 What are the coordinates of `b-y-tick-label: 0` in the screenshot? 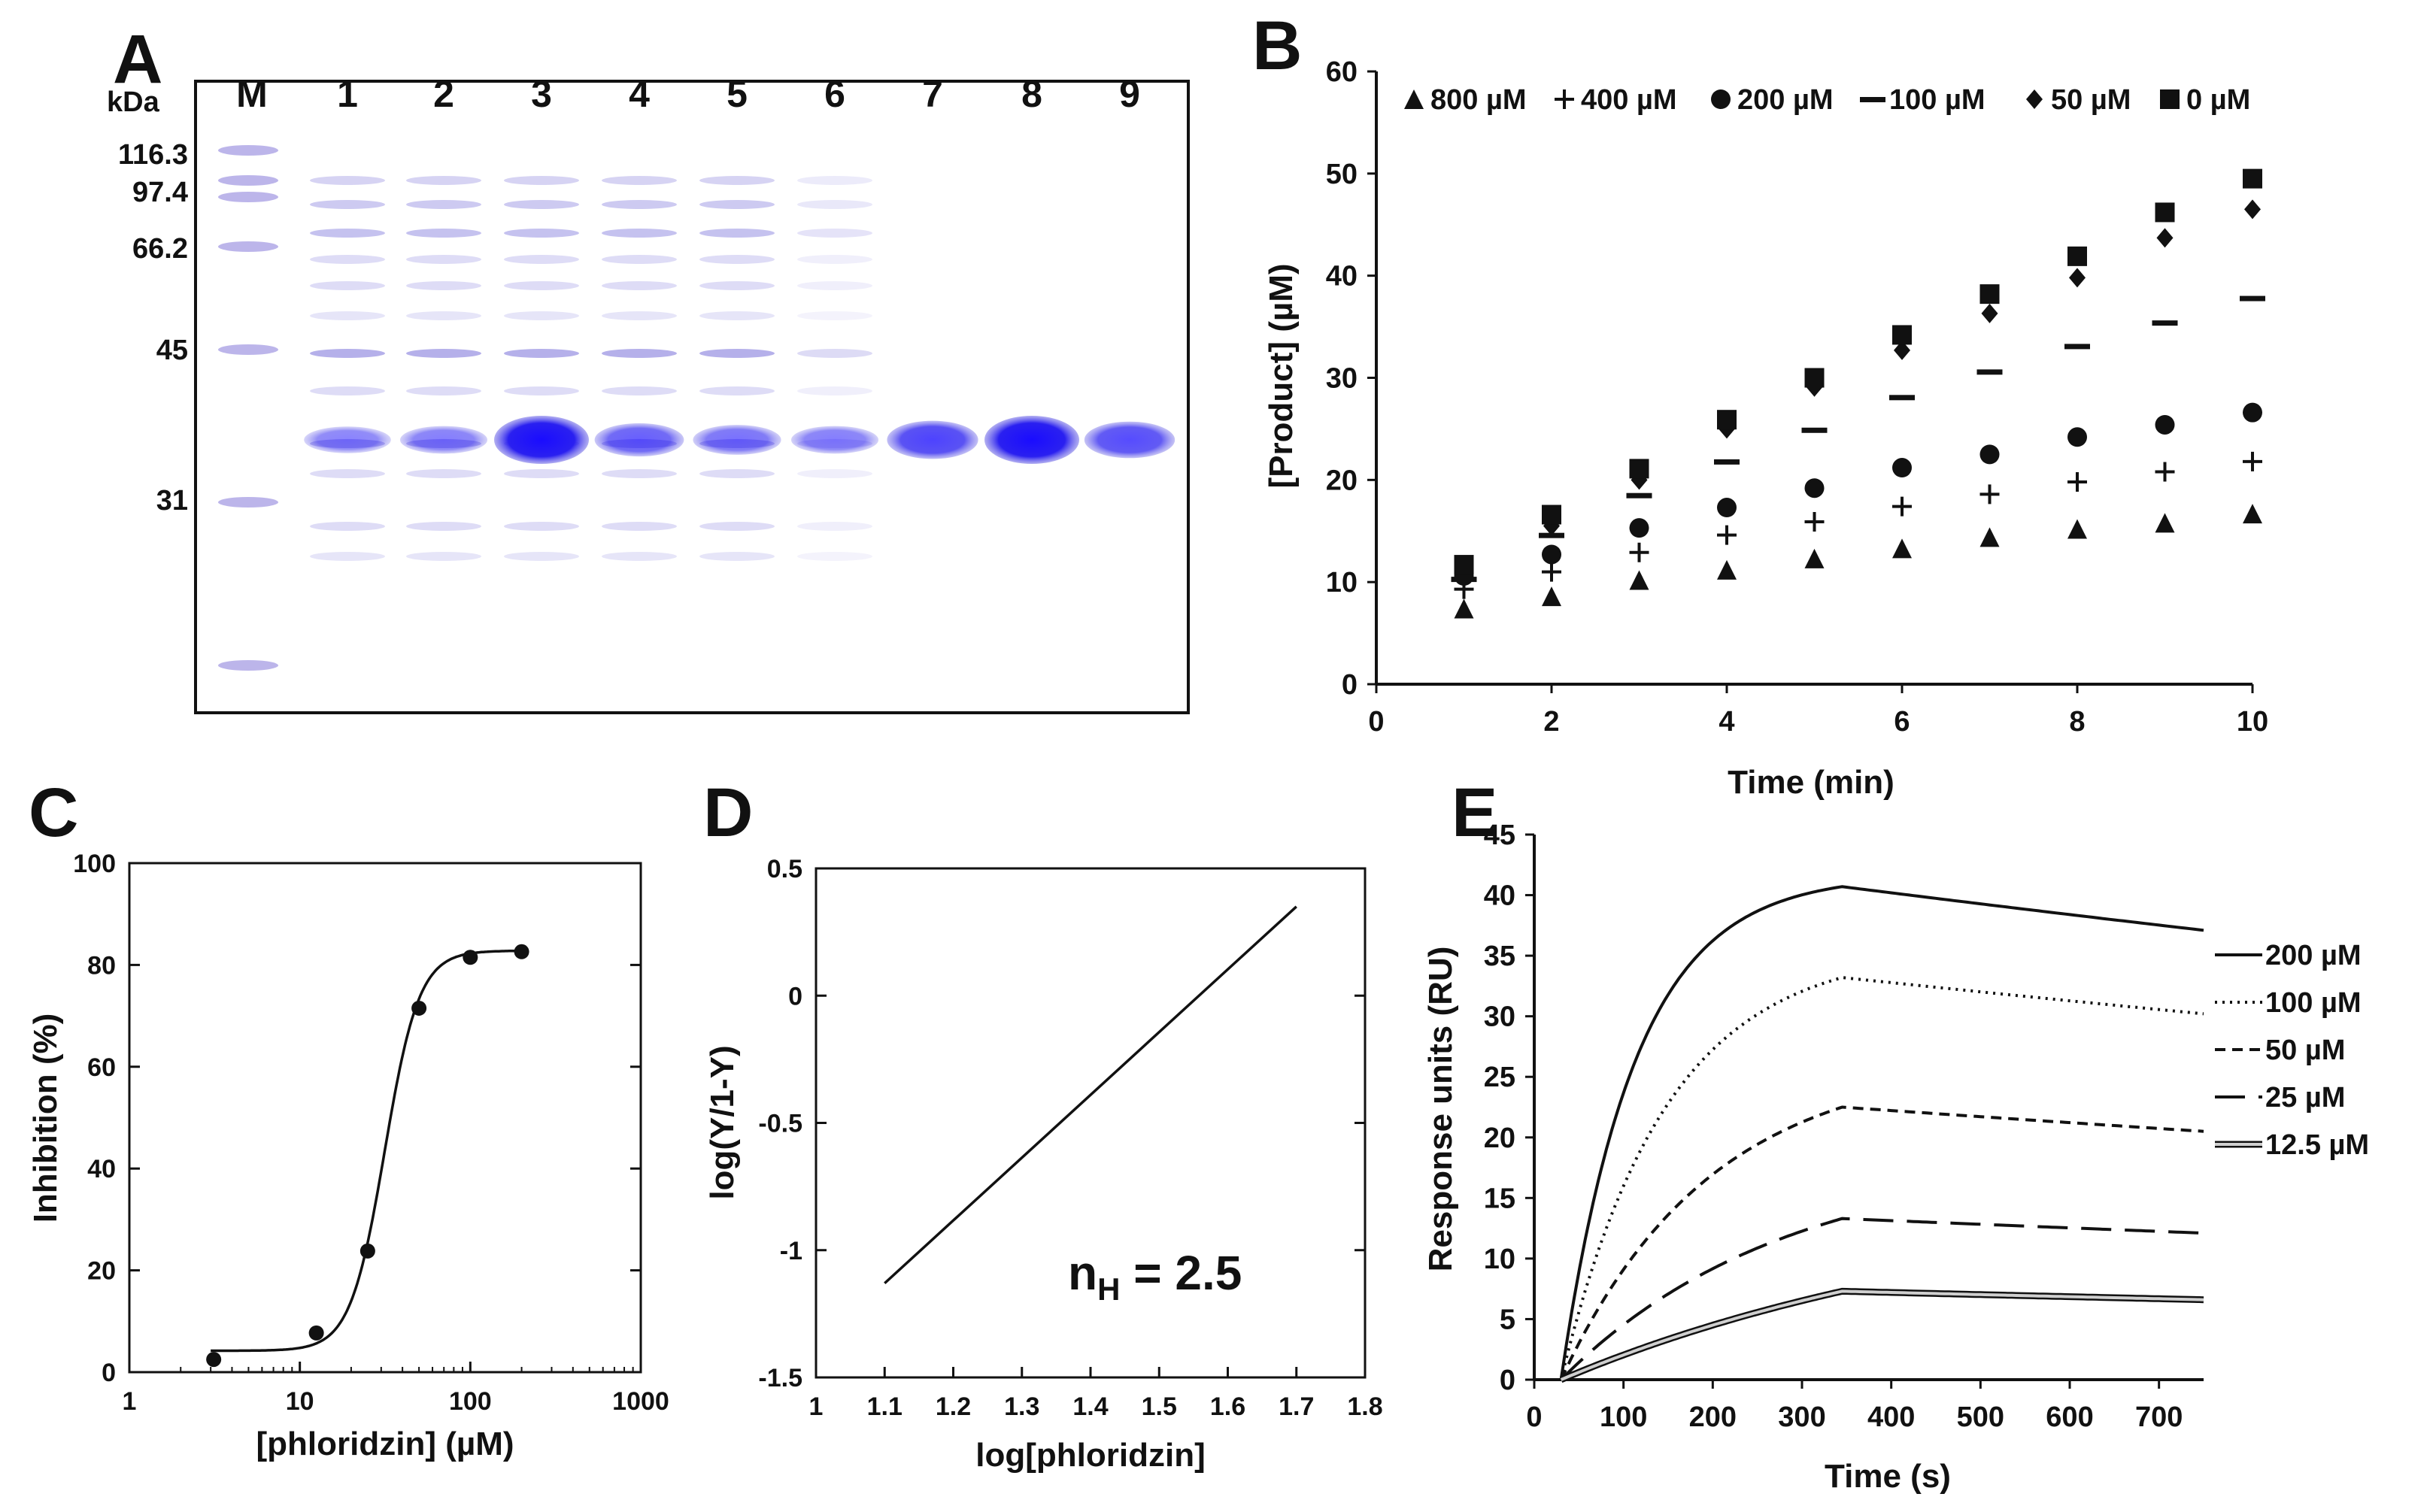 It's located at (1350, 685).